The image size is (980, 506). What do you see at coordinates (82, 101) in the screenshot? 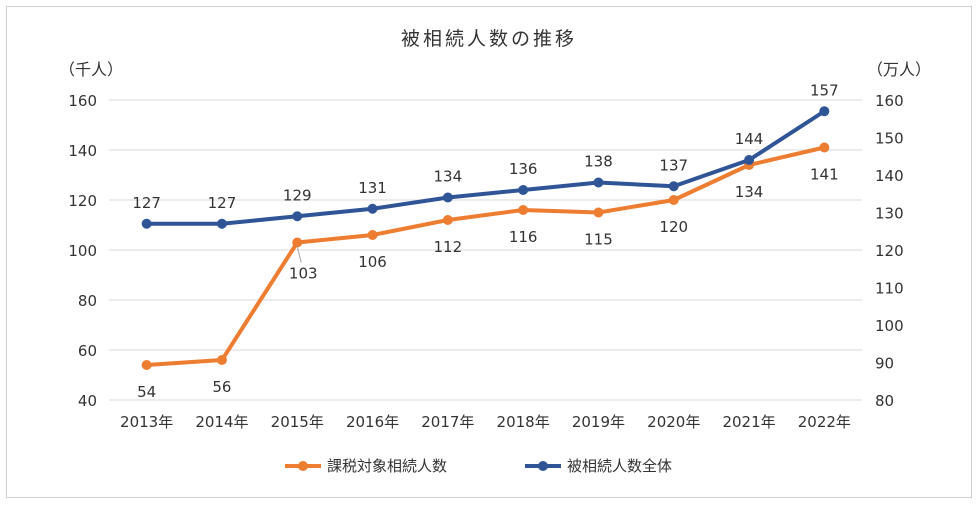
I see `left-tick-label: 160` at bounding box center [82, 101].